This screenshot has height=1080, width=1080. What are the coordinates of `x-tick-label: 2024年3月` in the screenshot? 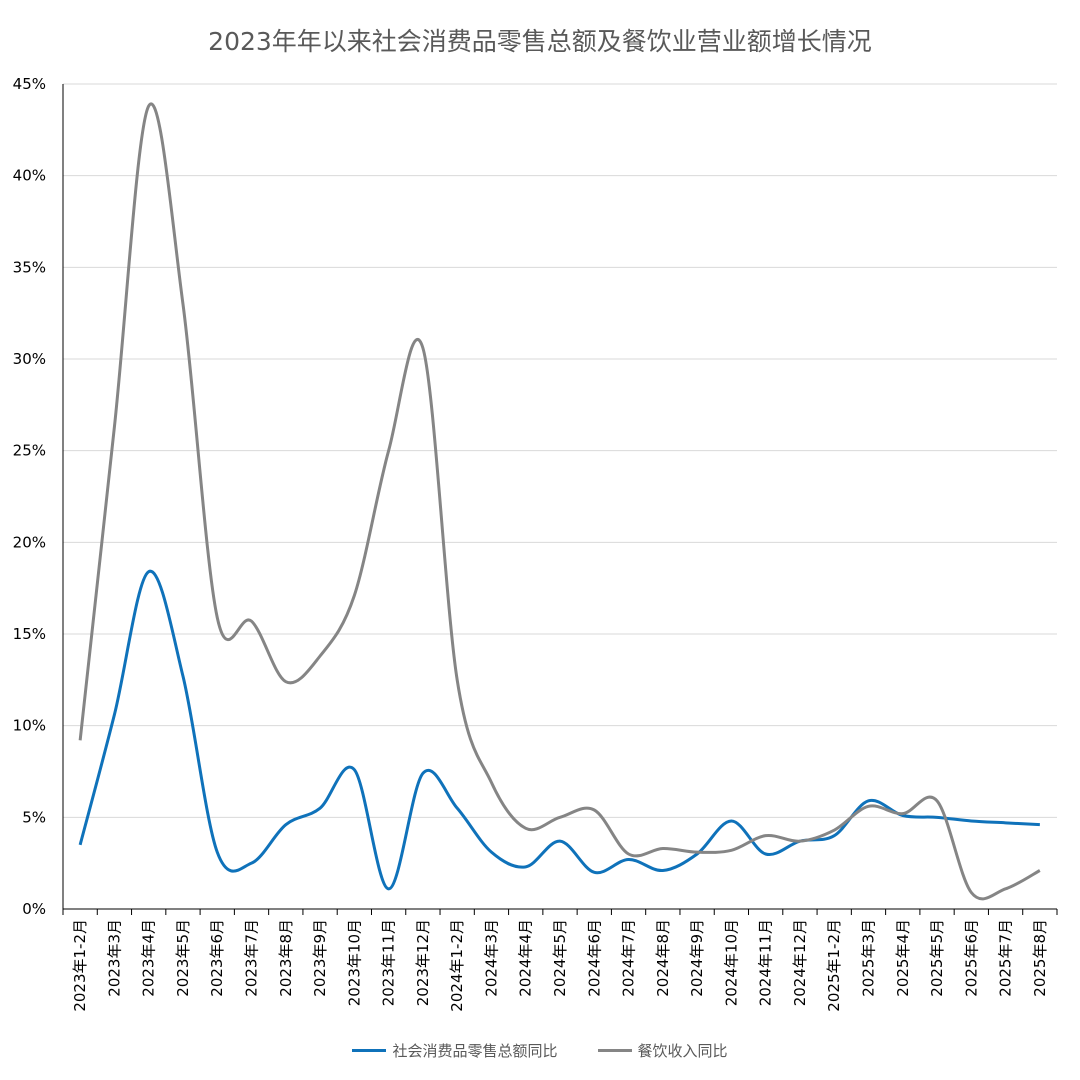 It's located at (491, 958).